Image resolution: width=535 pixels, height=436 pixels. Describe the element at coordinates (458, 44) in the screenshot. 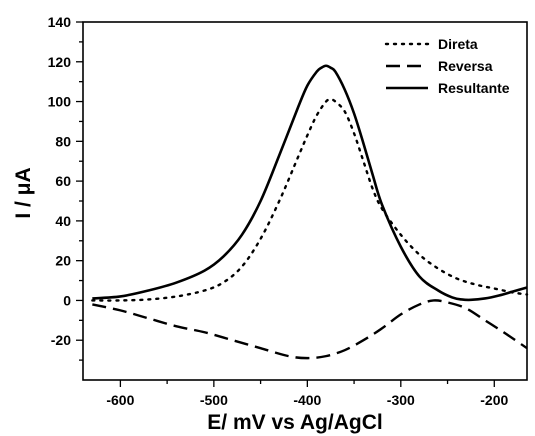

I see `legend-label-direta: Direta` at that location.